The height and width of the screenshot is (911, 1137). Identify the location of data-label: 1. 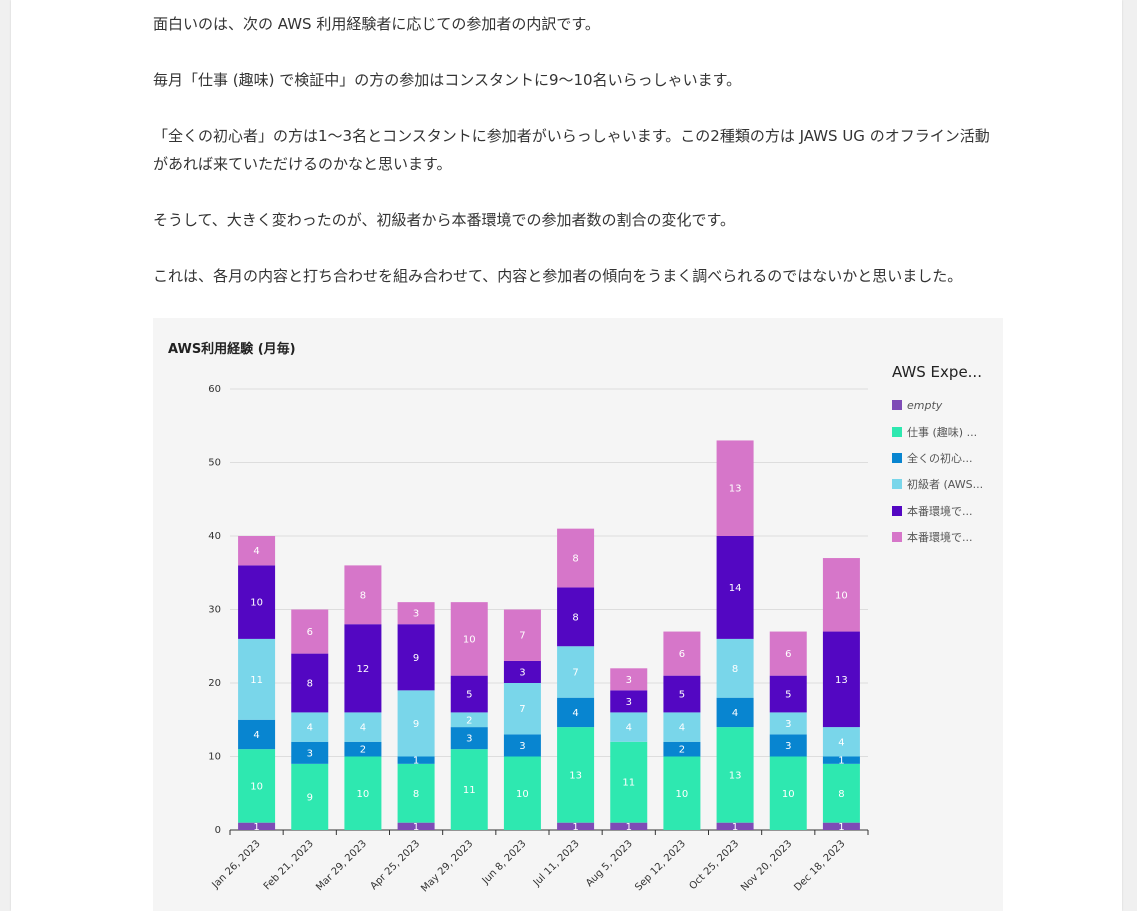
(629, 827).